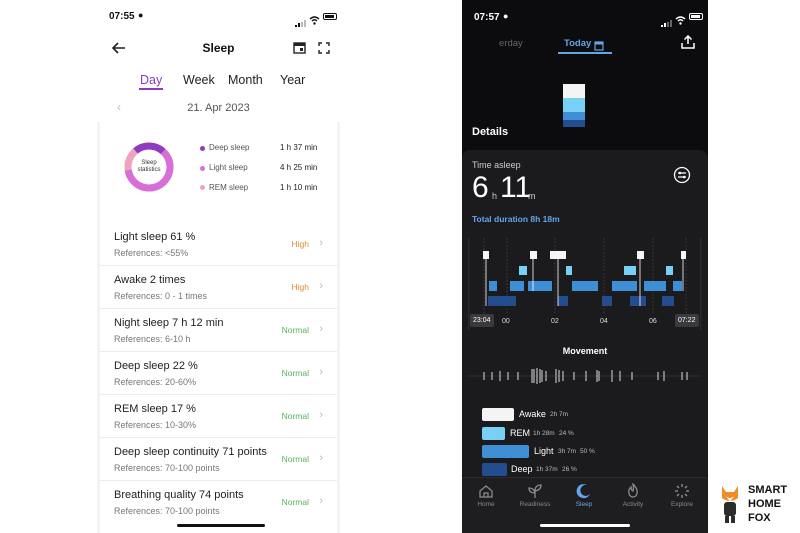 This screenshot has height=533, width=800. I want to click on adjust-icon, so click(682, 177).